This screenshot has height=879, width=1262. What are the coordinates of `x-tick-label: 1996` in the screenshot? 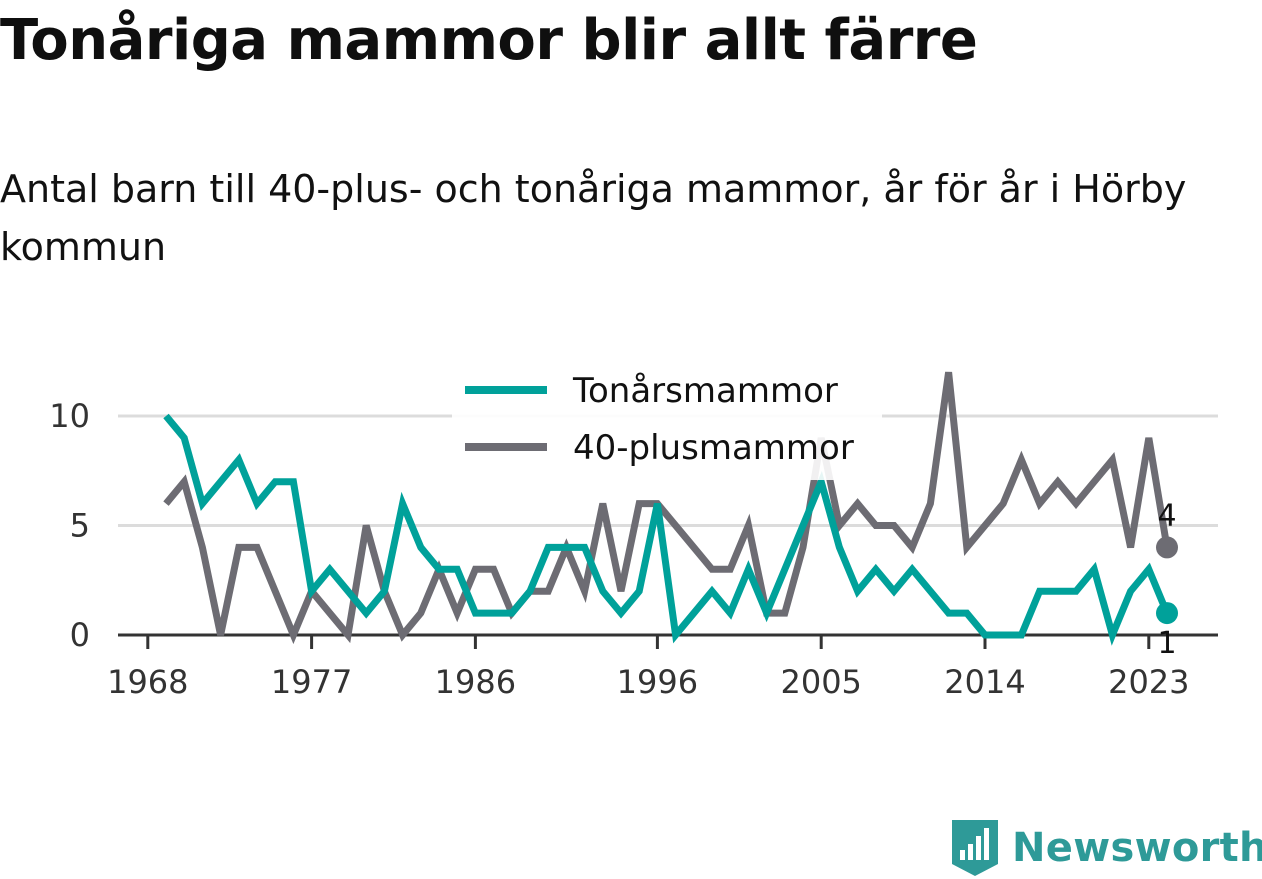 It's located at (657, 682).